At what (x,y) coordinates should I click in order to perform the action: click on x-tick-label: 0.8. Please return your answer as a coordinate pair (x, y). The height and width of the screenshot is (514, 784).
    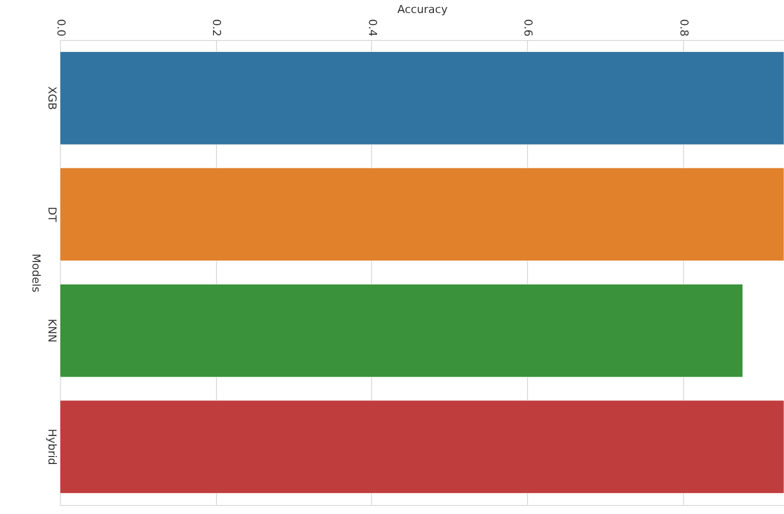
    Looking at the image, I should click on (683, 27).